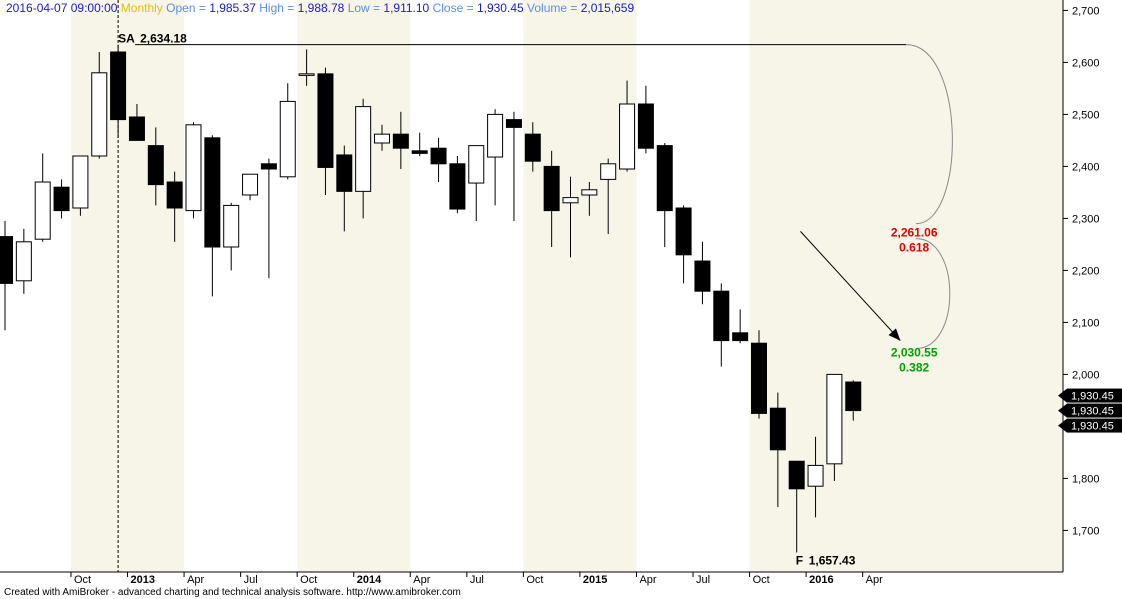 The width and height of the screenshot is (1122, 599). I want to click on y-tick-label: 2,100, so click(1086, 323).